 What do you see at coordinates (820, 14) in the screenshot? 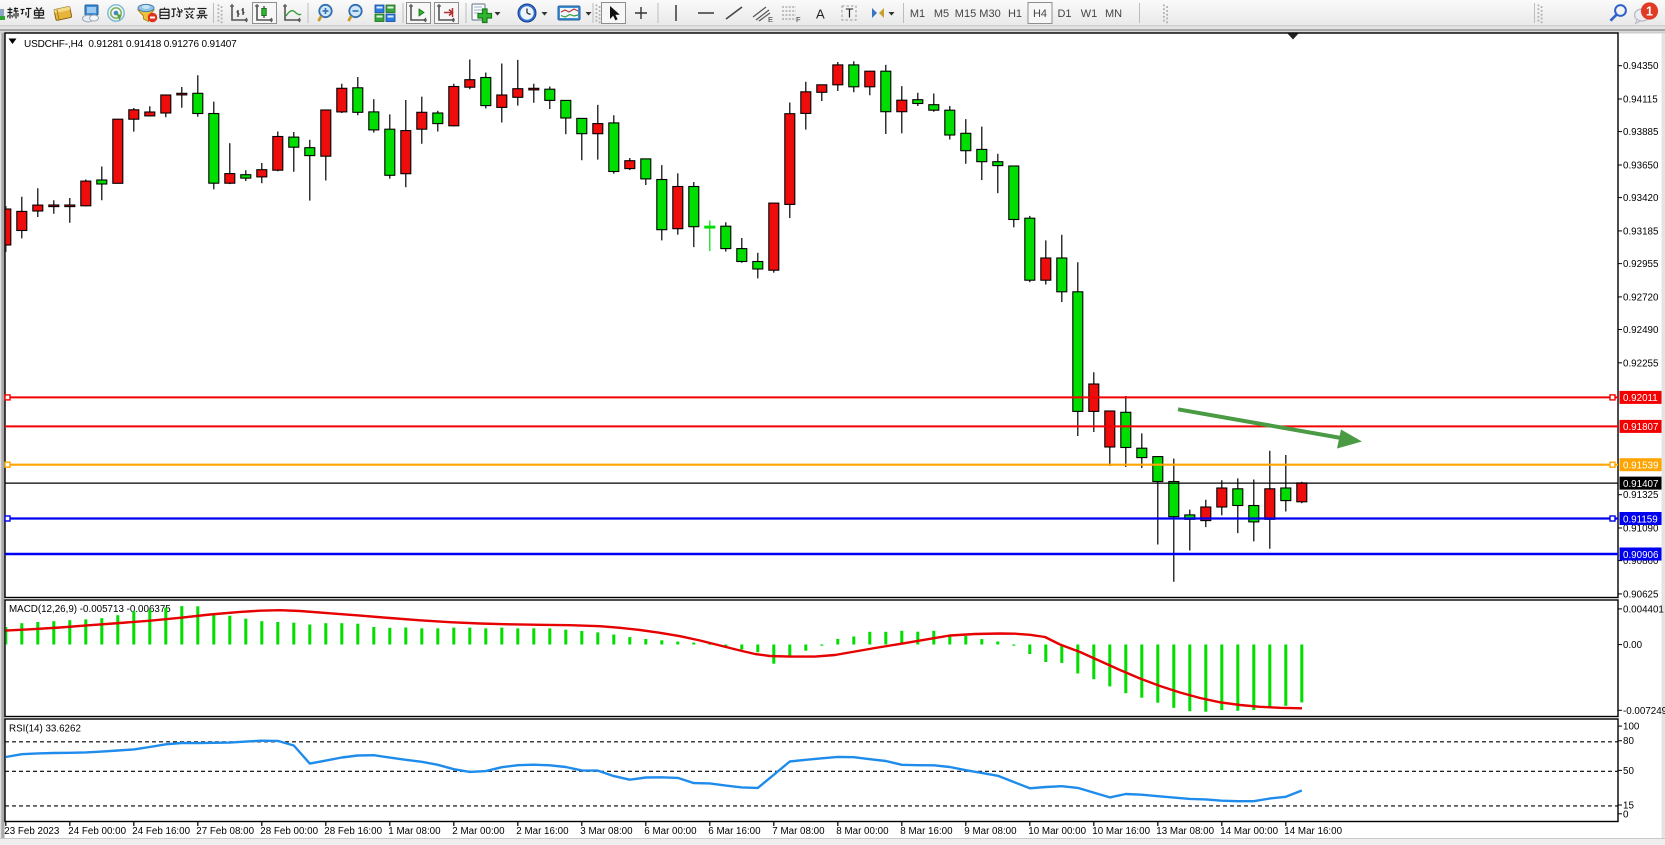
I see `svg-text: A` at bounding box center [820, 14].